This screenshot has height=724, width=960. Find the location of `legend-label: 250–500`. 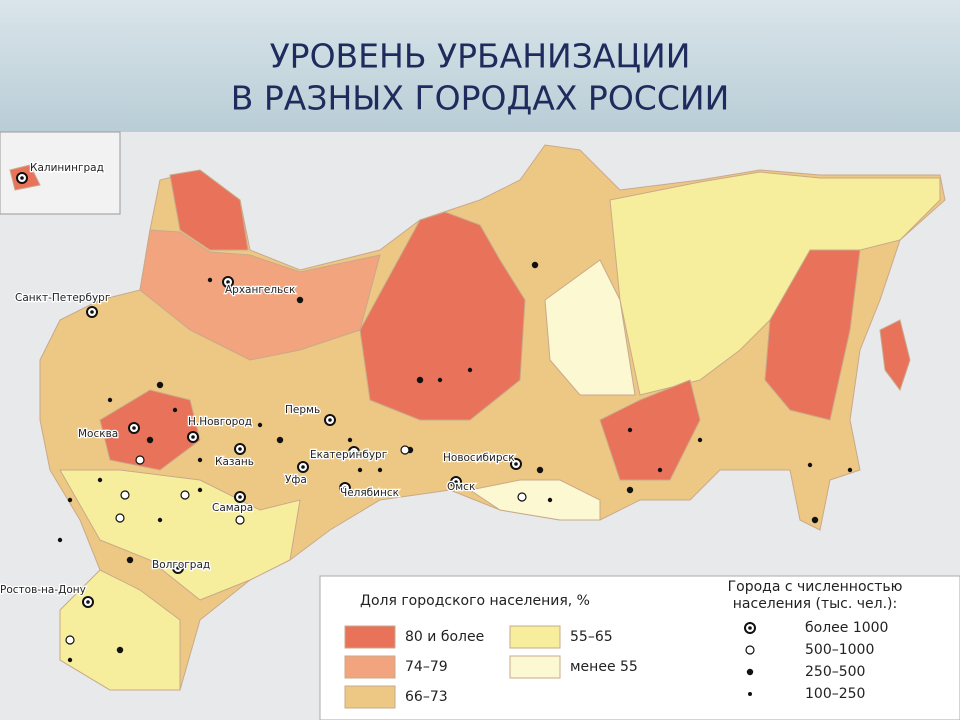

legend-label: 250–500 is located at coordinates (835, 672).